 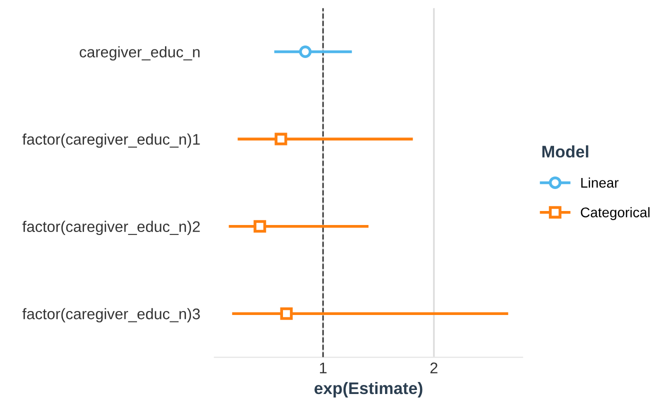 I want to click on y-tick-label: factor(caregiver_educ_n)2, so click(x=111, y=228).